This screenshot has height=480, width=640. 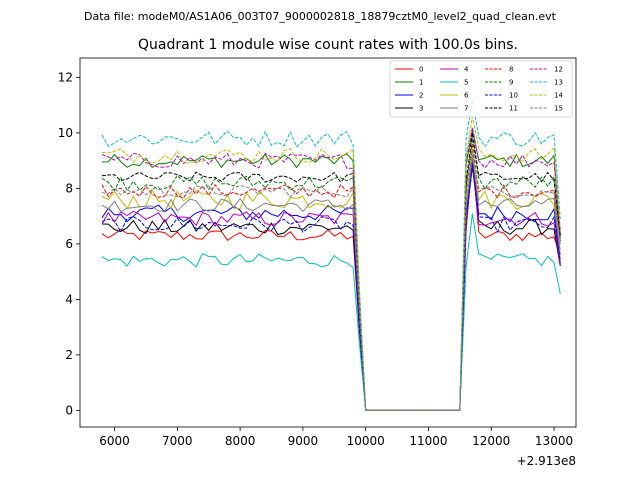 I want to click on x-tick-label: 6000, so click(x=114, y=441).